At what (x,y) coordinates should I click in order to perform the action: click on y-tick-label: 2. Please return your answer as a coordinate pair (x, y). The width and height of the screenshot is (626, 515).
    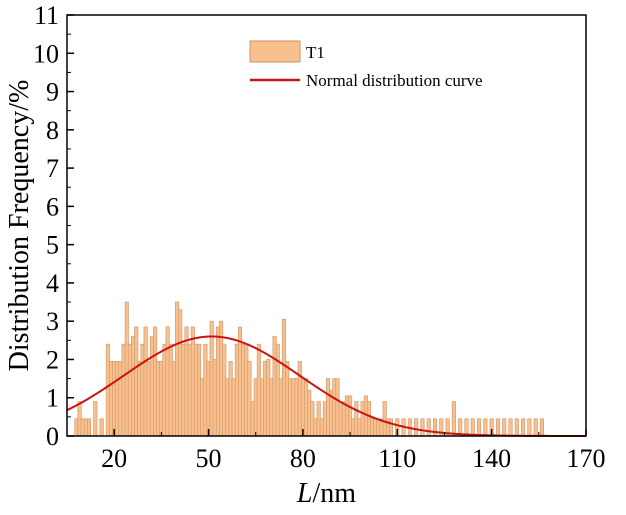
    Looking at the image, I should click on (52, 359).